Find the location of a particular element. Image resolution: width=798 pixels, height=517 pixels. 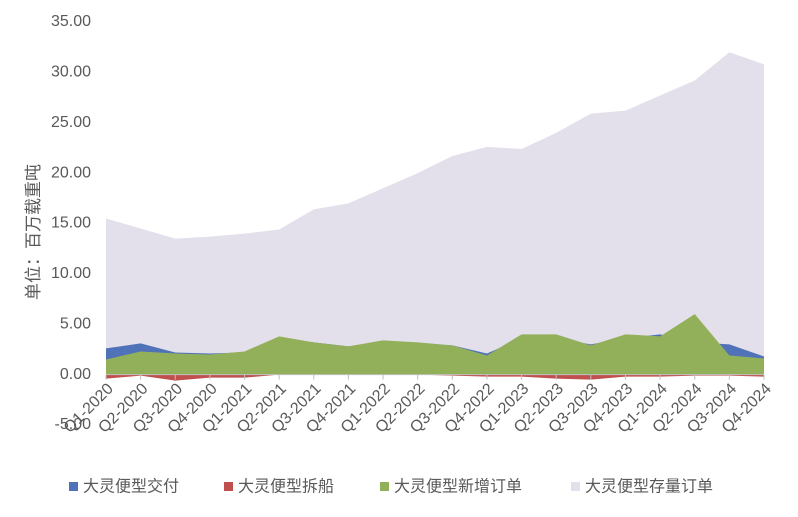

legend-label: 大灵便型拆船 is located at coordinates (286, 486).